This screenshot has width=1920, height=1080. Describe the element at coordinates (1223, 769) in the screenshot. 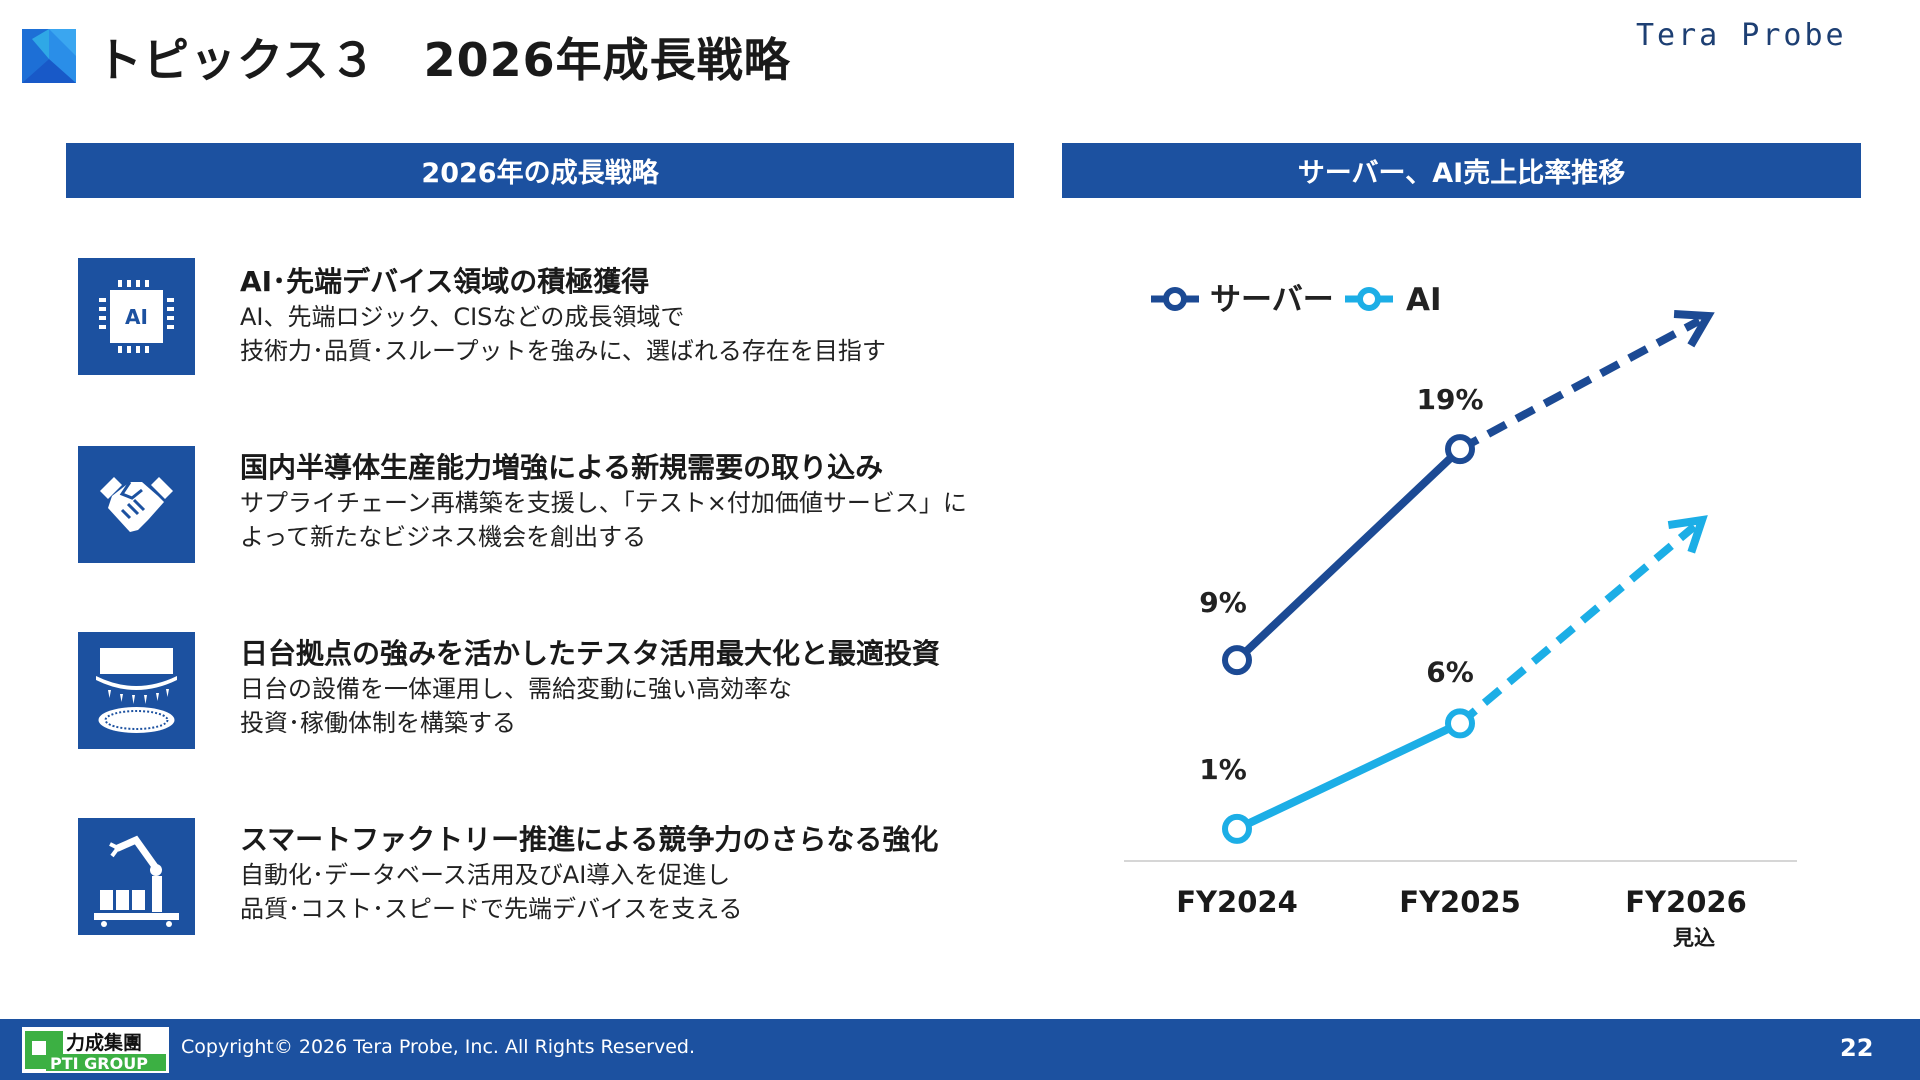

I see `data-label: 1%` at that location.